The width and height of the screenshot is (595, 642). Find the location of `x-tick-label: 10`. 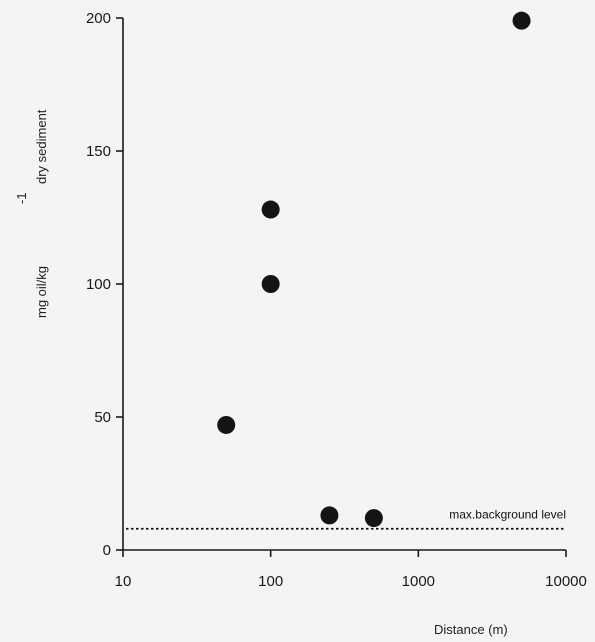

x-tick-label: 10 is located at coordinates (123, 581).